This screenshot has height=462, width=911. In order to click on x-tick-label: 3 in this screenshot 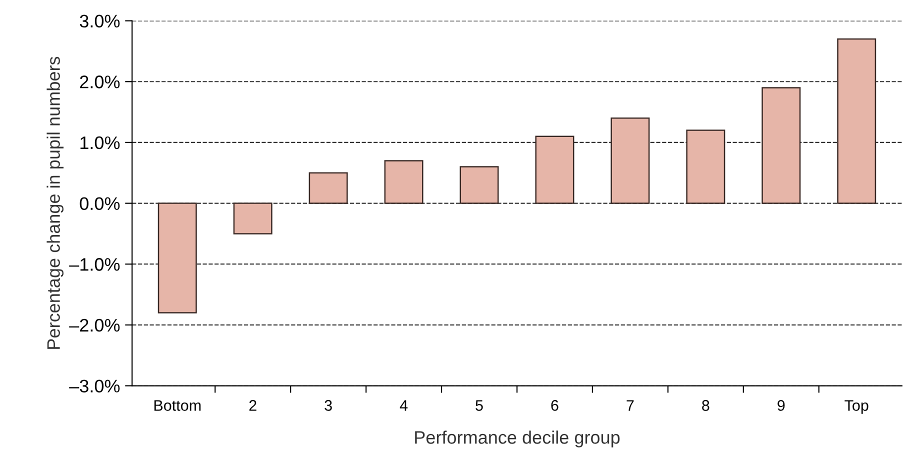, I will do `click(328, 405)`.